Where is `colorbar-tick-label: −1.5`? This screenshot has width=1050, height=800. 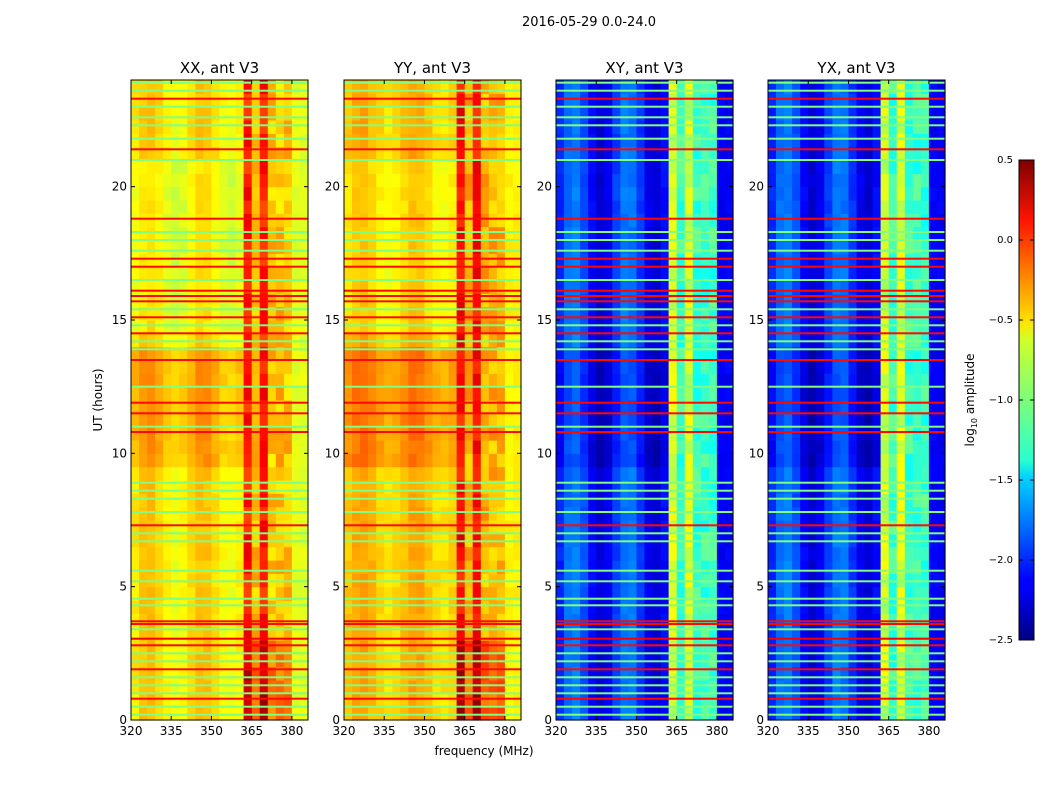 colorbar-tick-label: −1.5 is located at coordinates (1001, 480).